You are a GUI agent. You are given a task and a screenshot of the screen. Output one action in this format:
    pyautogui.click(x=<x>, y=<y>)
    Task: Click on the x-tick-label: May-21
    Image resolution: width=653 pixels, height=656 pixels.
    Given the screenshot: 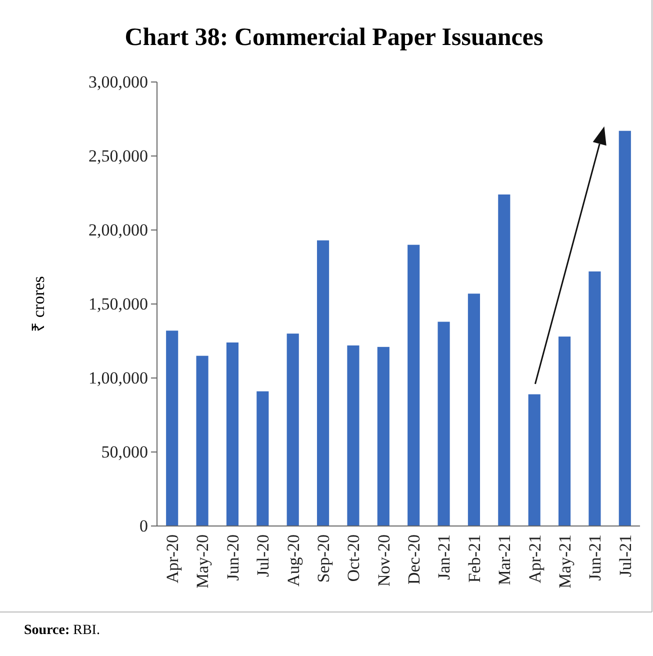 What is the action you would take?
    pyautogui.click(x=564, y=561)
    